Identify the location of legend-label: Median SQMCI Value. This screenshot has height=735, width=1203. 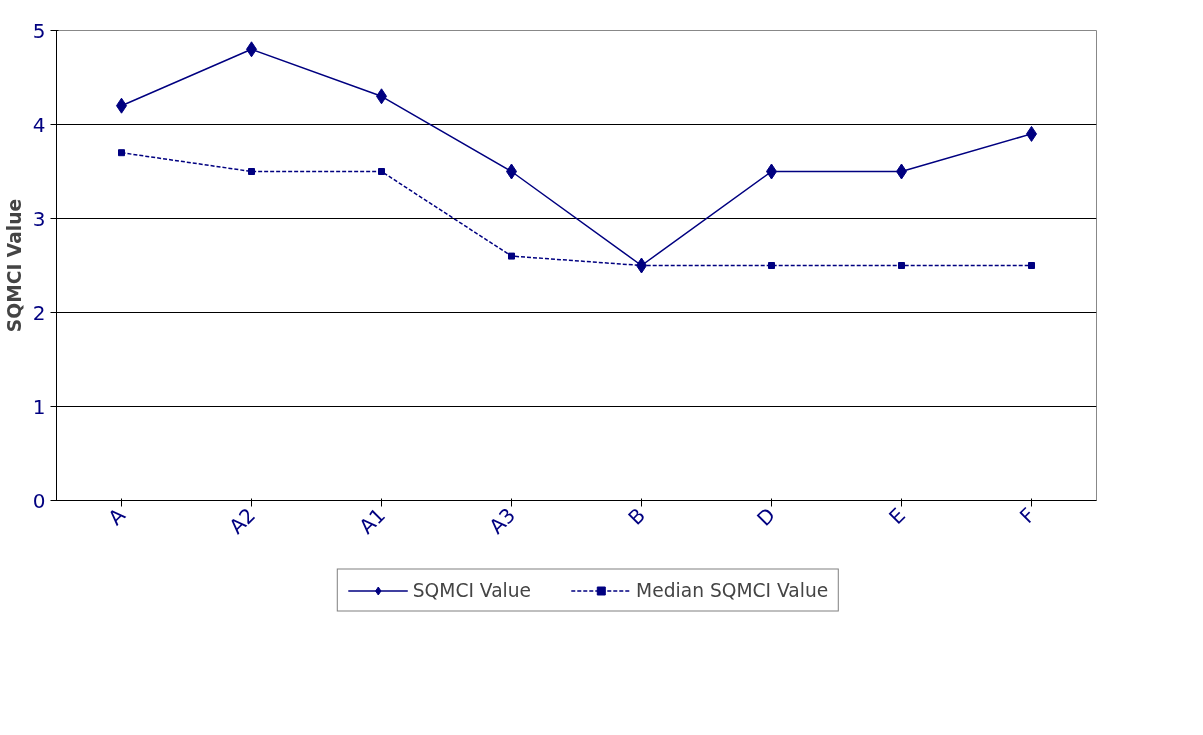
(732, 590).